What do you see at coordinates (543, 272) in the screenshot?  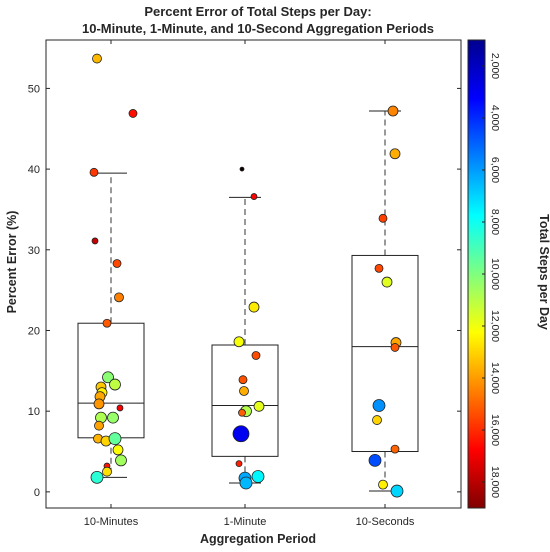 I see `colorbar-label: Total Steps per Day` at bounding box center [543, 272].